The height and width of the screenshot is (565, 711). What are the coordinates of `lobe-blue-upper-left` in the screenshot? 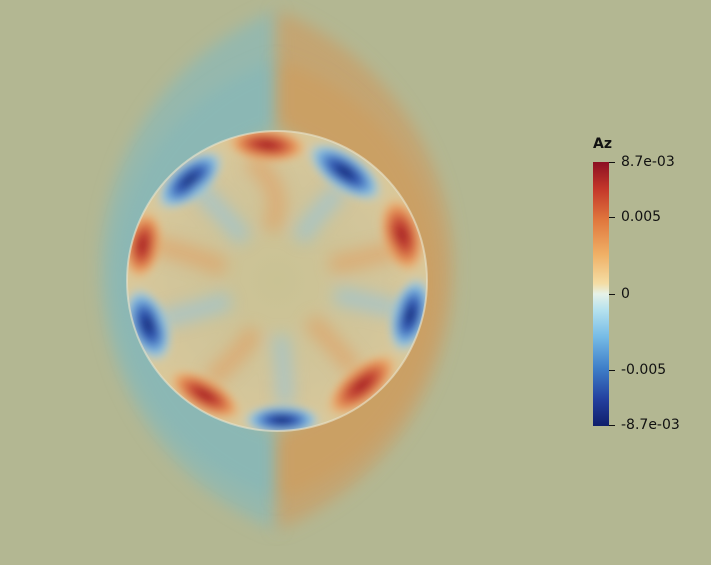 It's located at (190, 180).